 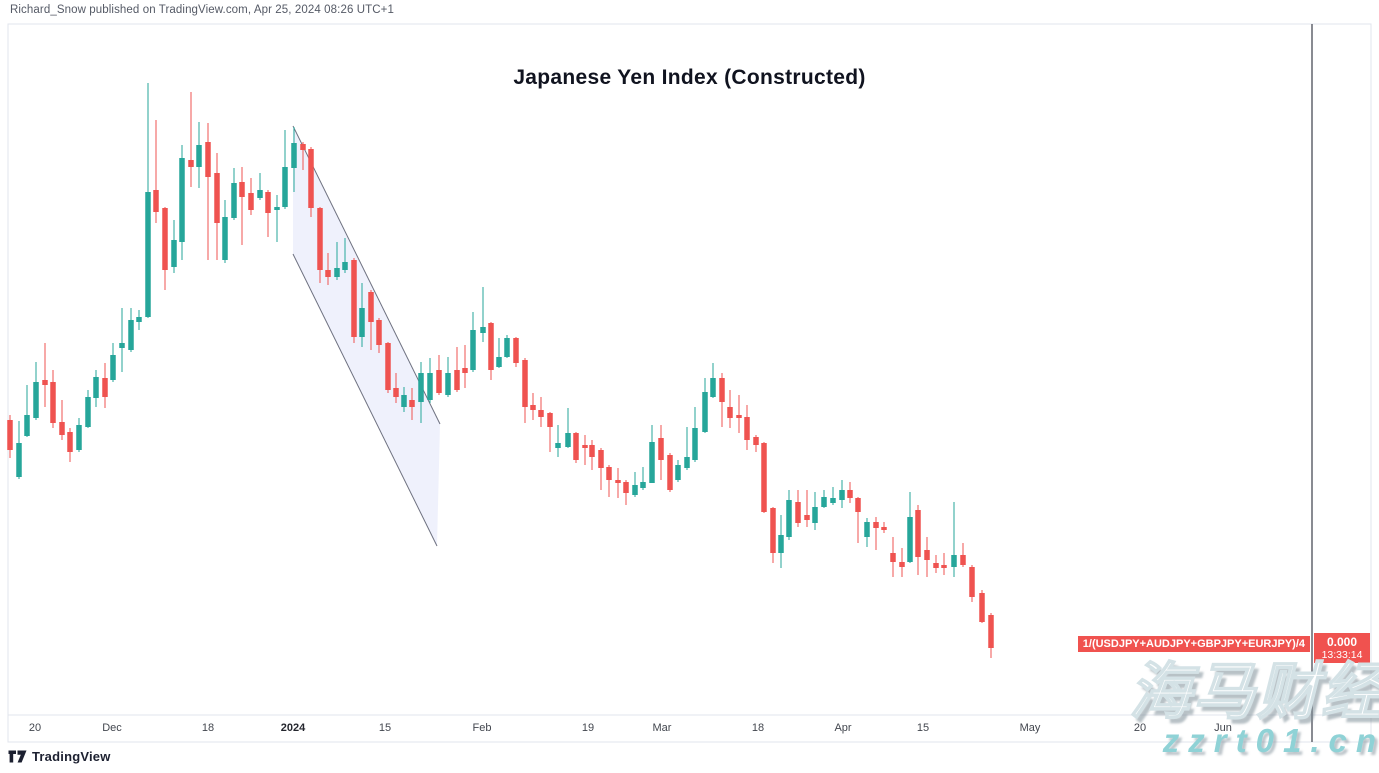 What do you see at coordinates (662, 728) in the screenshot?
I see `time-axis-label: Mar` at bounding box center [662, 728].